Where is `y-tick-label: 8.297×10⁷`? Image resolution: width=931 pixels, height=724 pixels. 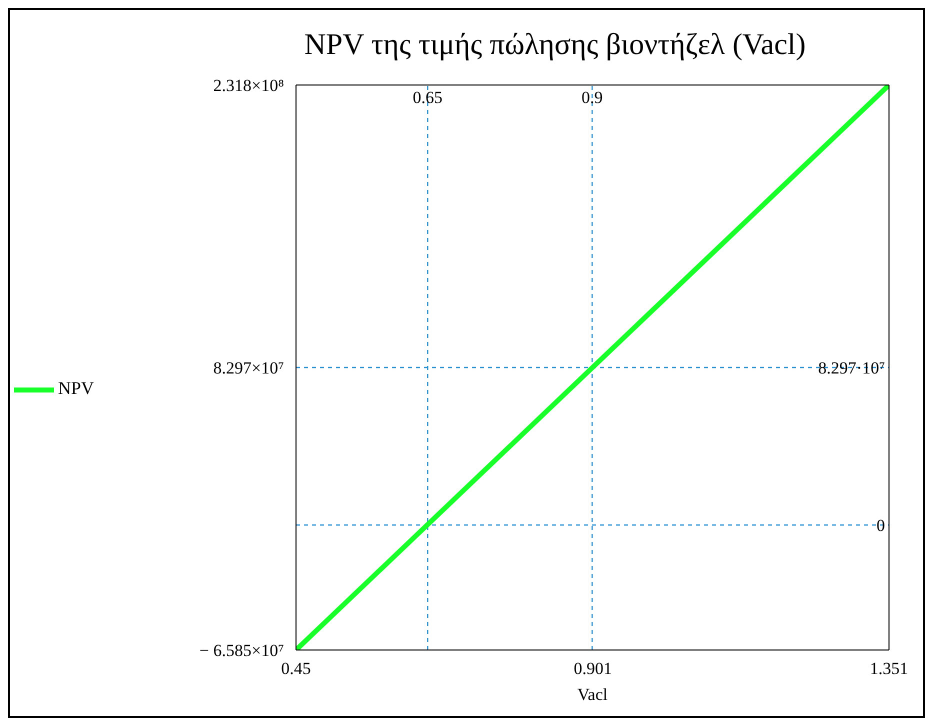 y-tick-label: 8.297×10⁷ is located at coordinates (248, 368).